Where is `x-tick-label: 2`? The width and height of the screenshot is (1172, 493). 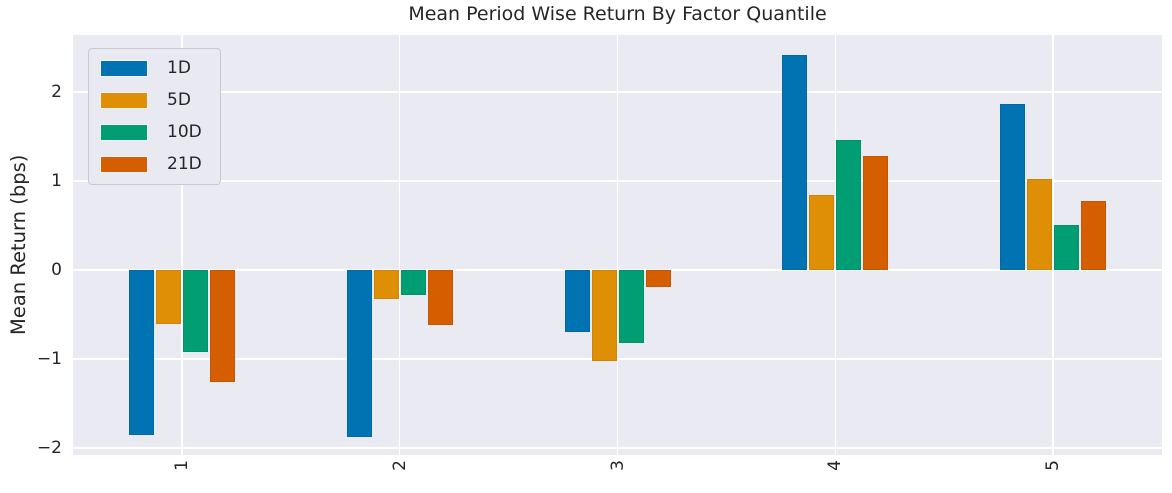 x-tick-label: 2 is located at coordinates (399, 465).